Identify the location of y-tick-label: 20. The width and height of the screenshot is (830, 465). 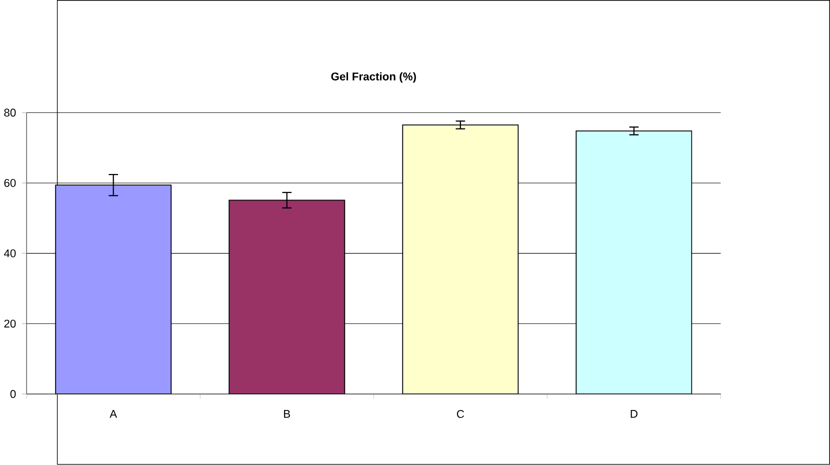
(10, 324).